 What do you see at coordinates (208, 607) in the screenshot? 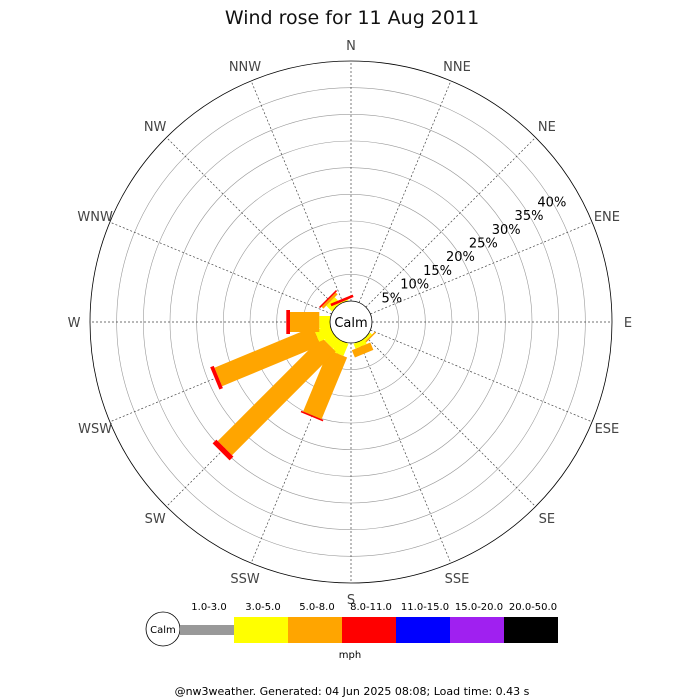
I see `legend-bin-label: 1.0-3.0` at bounding box center [208, 607].